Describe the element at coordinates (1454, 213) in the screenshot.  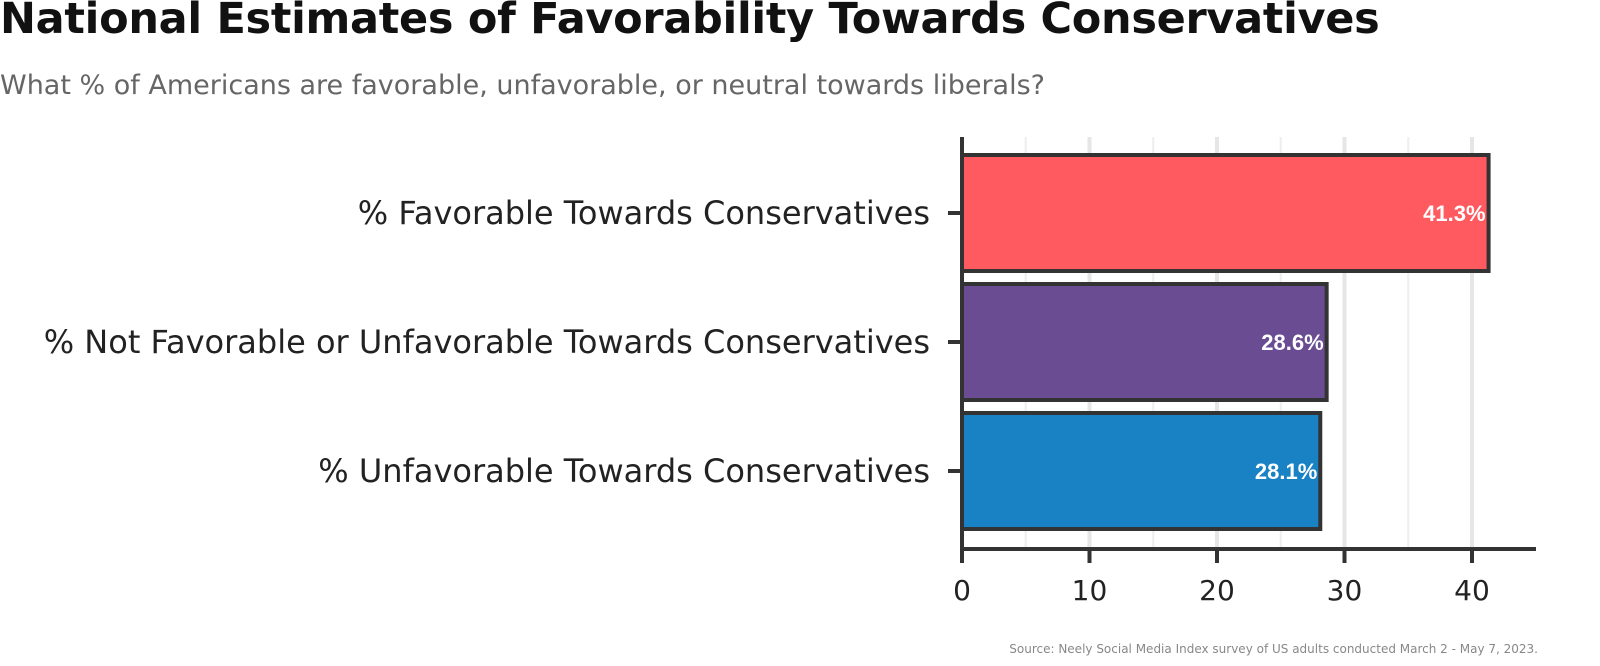
I see `bar-value-label-0: 41.3%` at that location.